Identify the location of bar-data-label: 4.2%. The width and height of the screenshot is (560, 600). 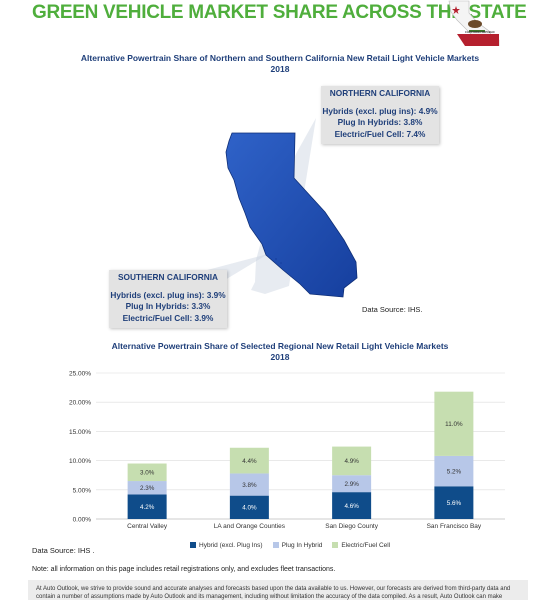
(147, 507).